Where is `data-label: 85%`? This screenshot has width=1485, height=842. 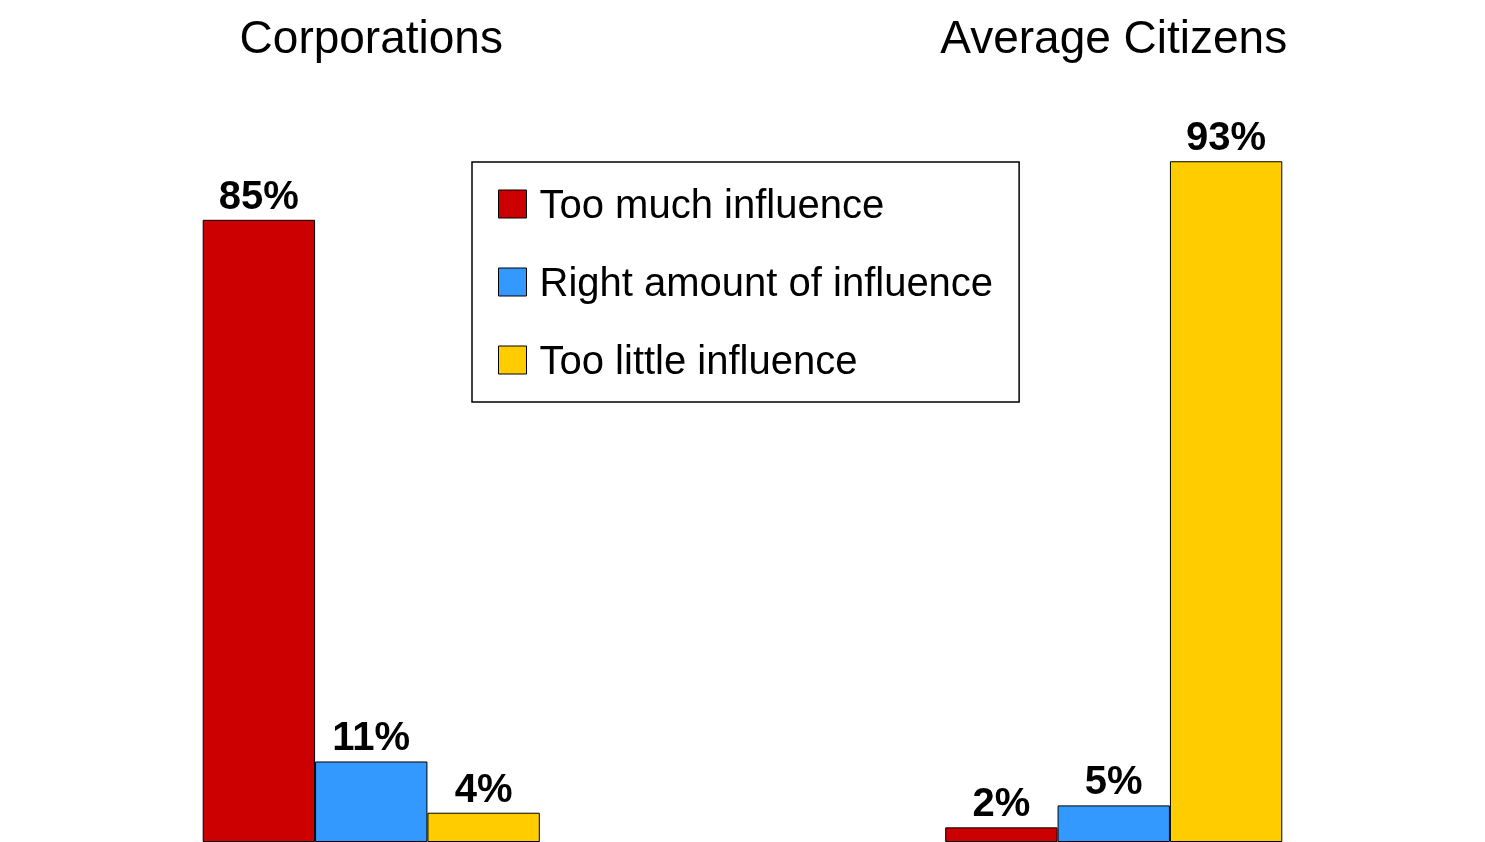 data-label: 85% is located at coordinates (258, 194).